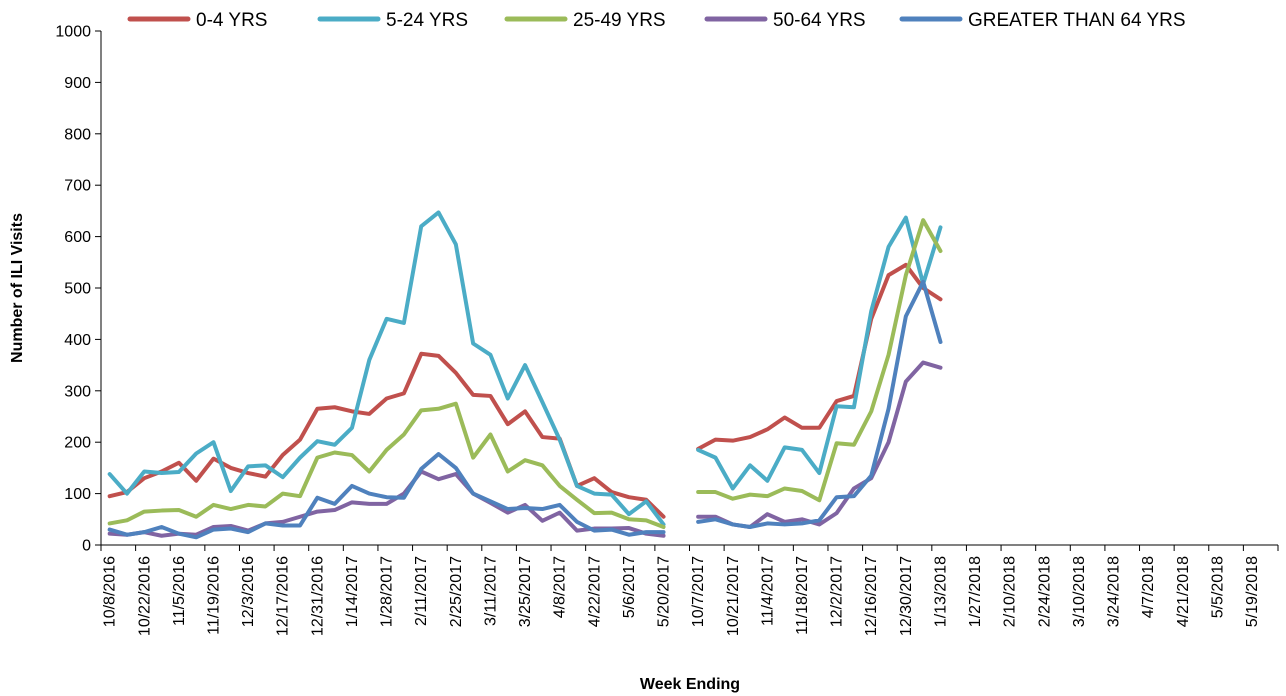 This screenshot has width=1286, height=696. Describe the element at coordinates (77, 186) in the screenshot. I see `y-tick-label: 700` at that location.